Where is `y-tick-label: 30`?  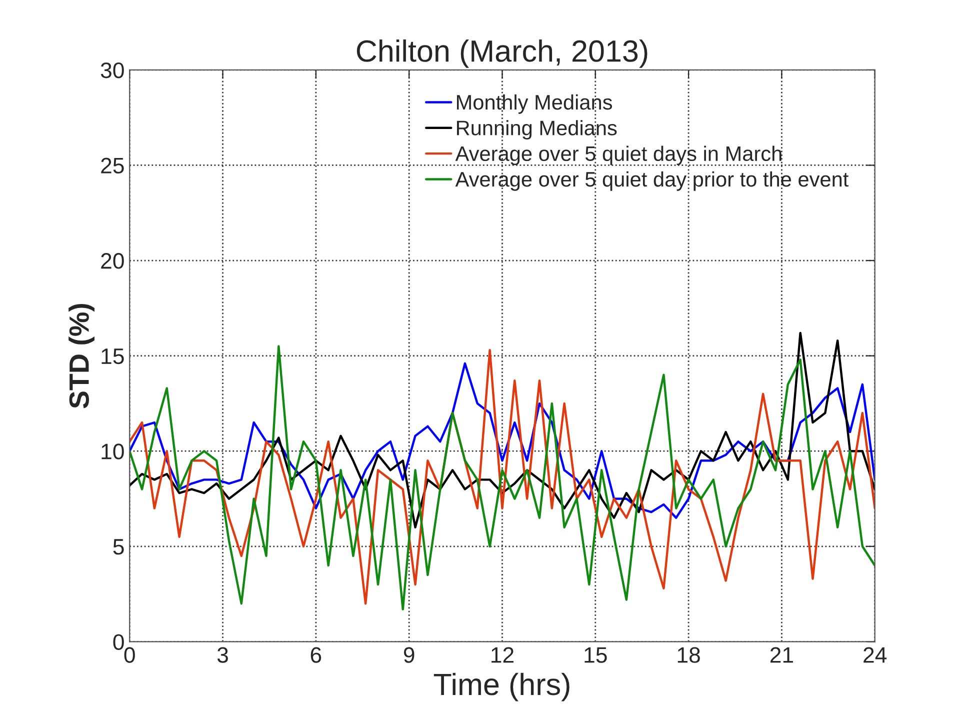
y-tick-label: 30 is located at coordinates (112, 70).